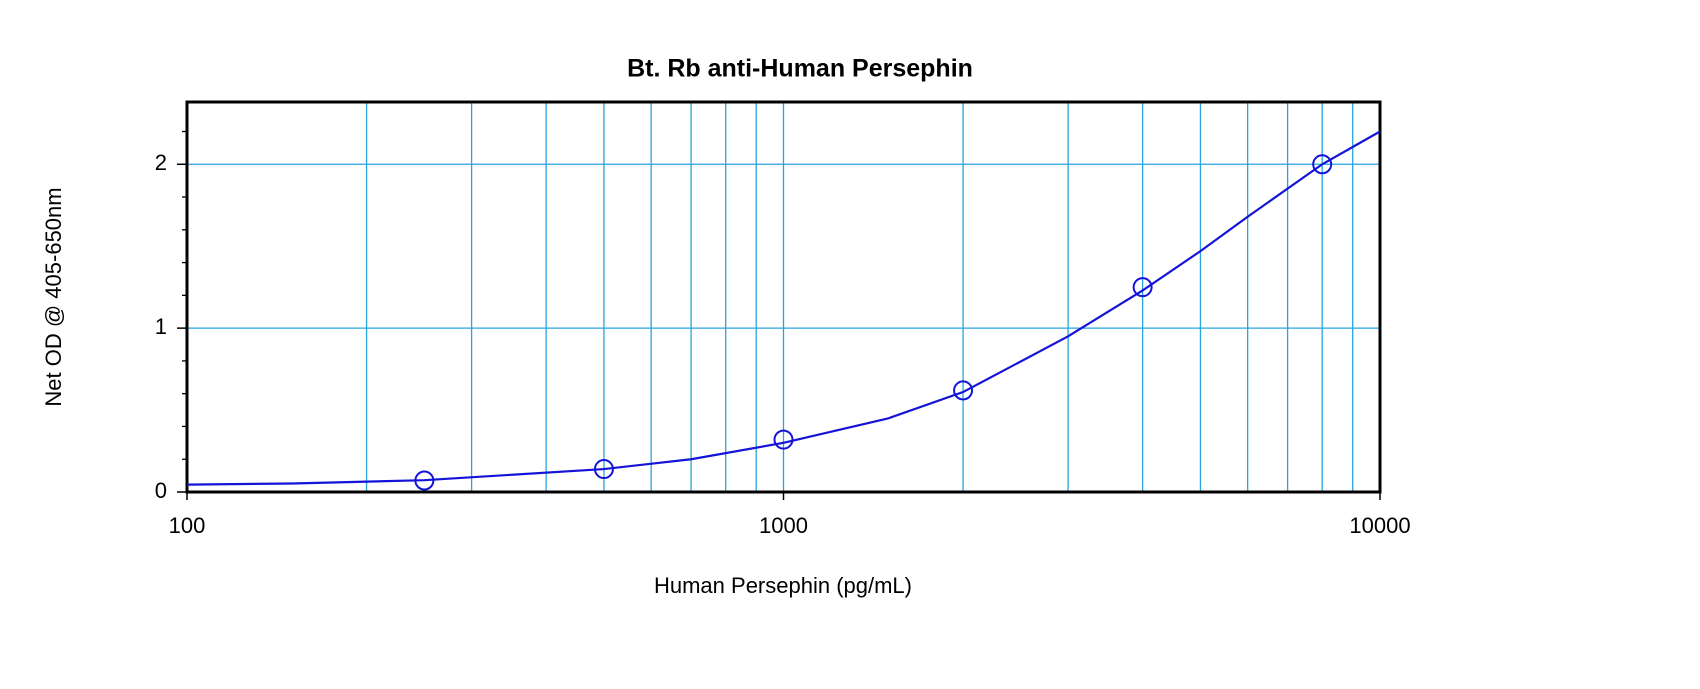 The height and width of the screenshot is (689, 1700). What do you see at coordinates (783, 525) in the screenshot?
I see `x-tick-label: 1000` at bounding box center [783, 525].